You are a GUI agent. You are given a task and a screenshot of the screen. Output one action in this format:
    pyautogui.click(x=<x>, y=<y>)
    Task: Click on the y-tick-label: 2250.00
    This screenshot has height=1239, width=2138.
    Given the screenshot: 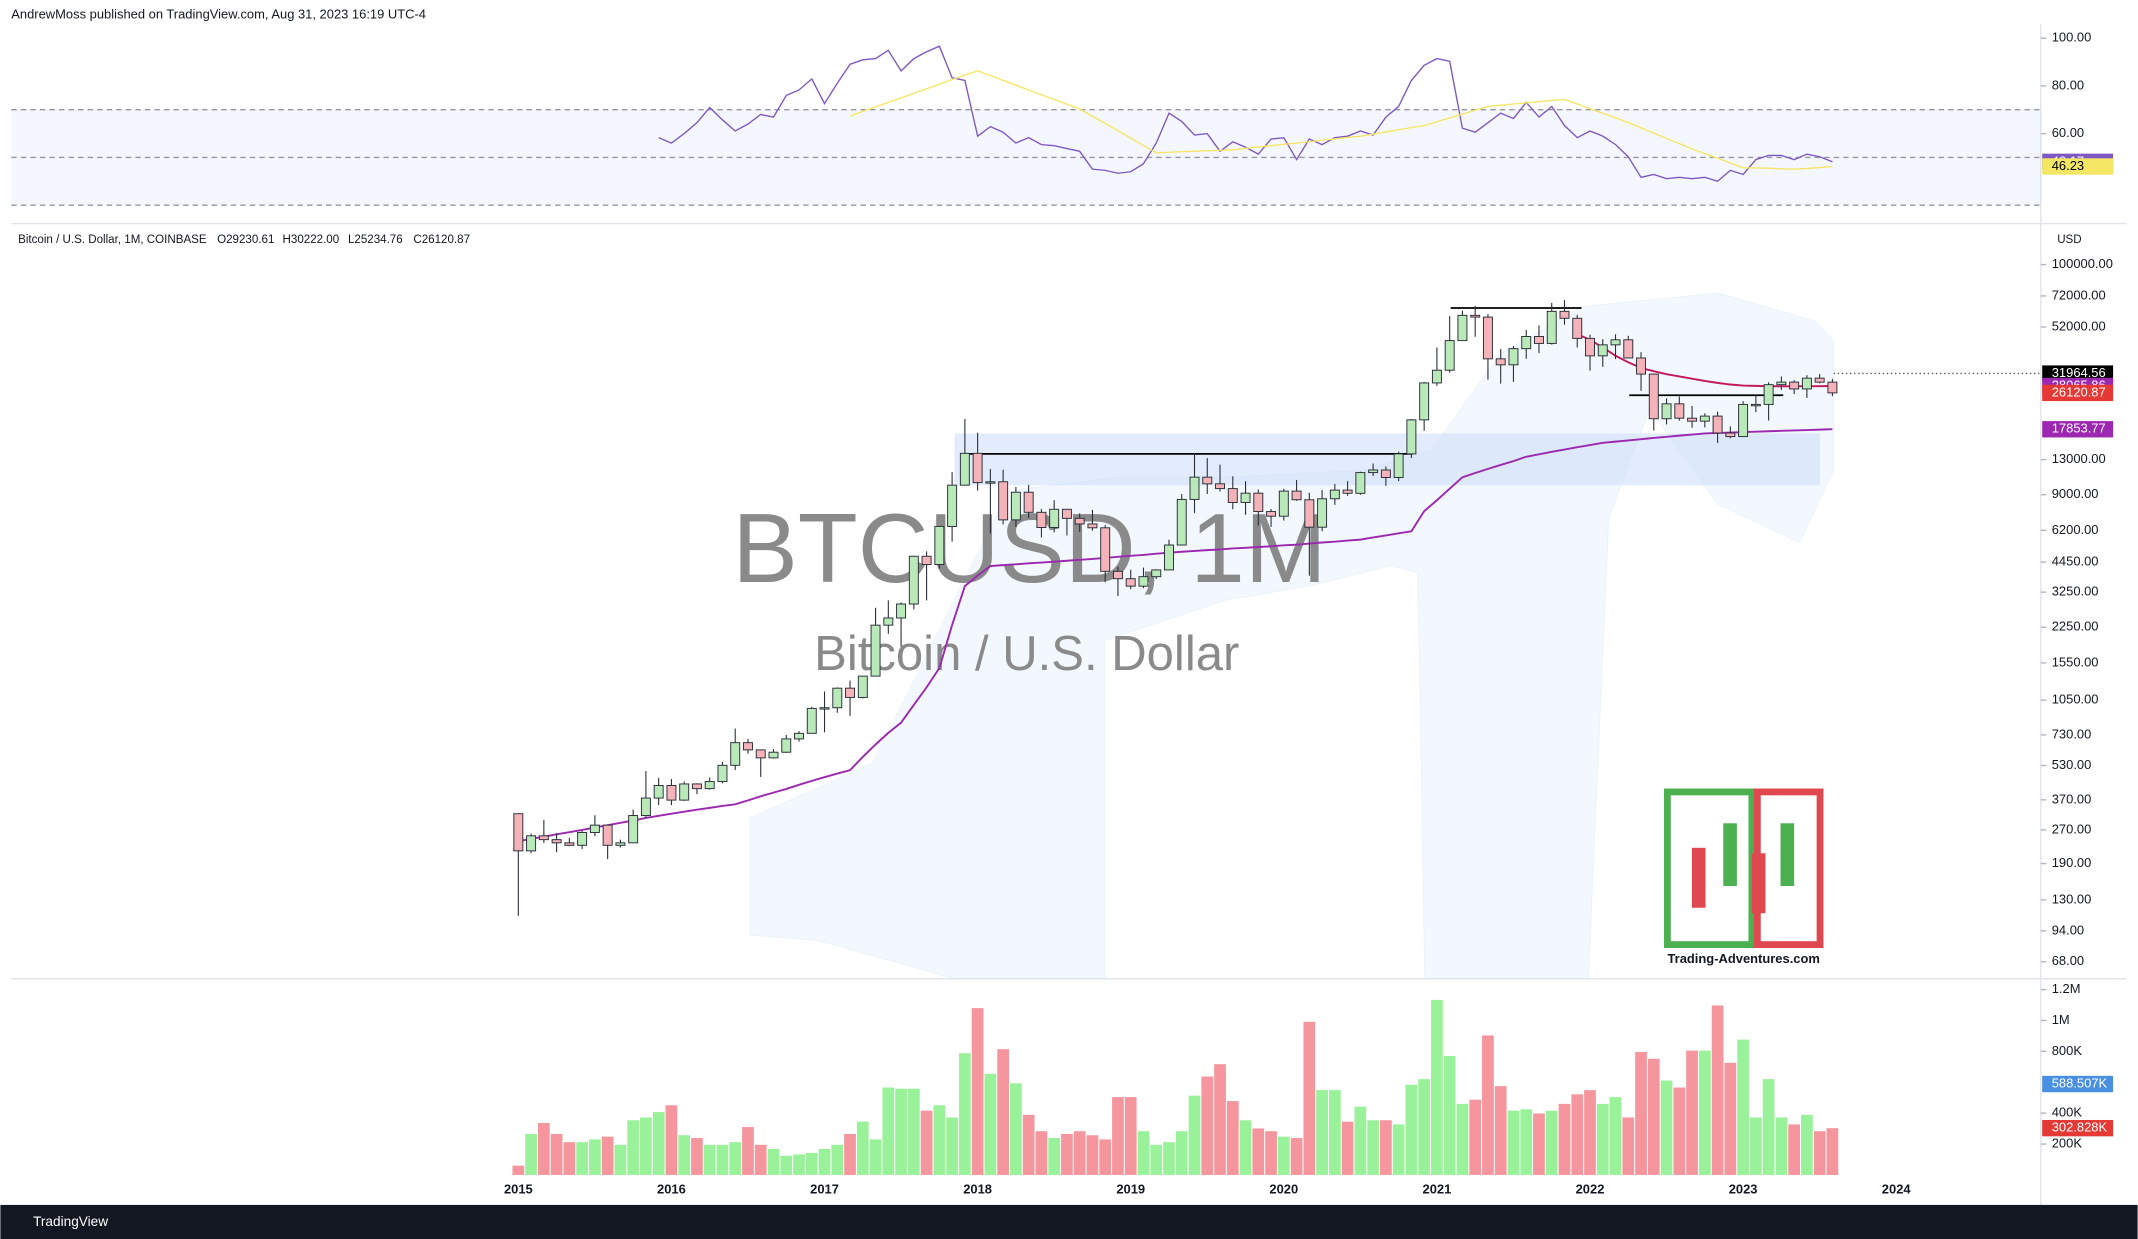 What is the action you would take?
    pyautogui.click(x=2075, y=626)
    